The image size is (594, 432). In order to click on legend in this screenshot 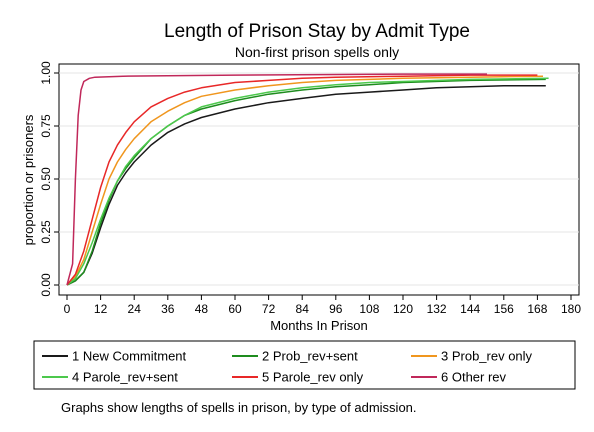, I will do `click(304, 365)`.